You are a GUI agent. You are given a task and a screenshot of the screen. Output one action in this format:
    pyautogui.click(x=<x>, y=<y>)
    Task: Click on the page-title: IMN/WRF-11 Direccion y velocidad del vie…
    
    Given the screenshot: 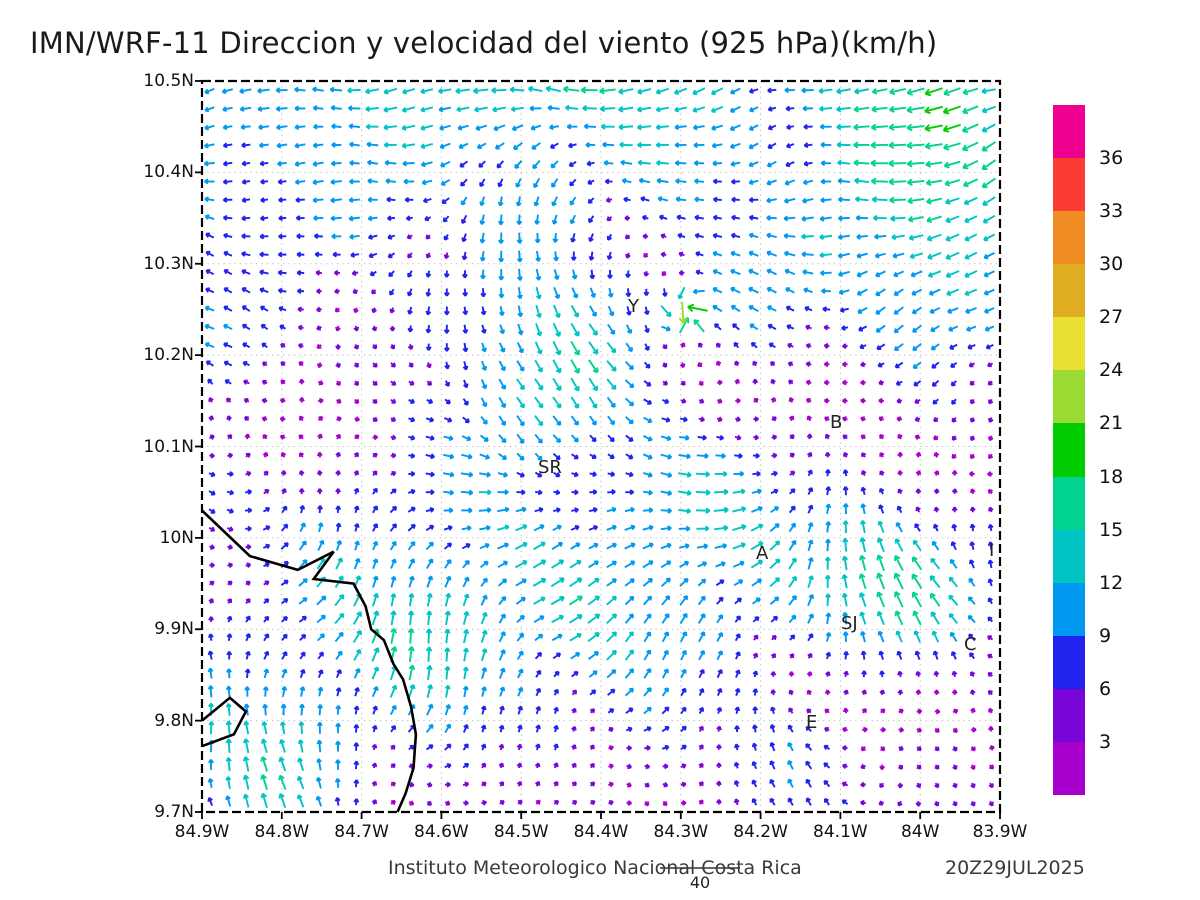 What is the action you would take?
    pyautogui.click(x=484, y=43)
    